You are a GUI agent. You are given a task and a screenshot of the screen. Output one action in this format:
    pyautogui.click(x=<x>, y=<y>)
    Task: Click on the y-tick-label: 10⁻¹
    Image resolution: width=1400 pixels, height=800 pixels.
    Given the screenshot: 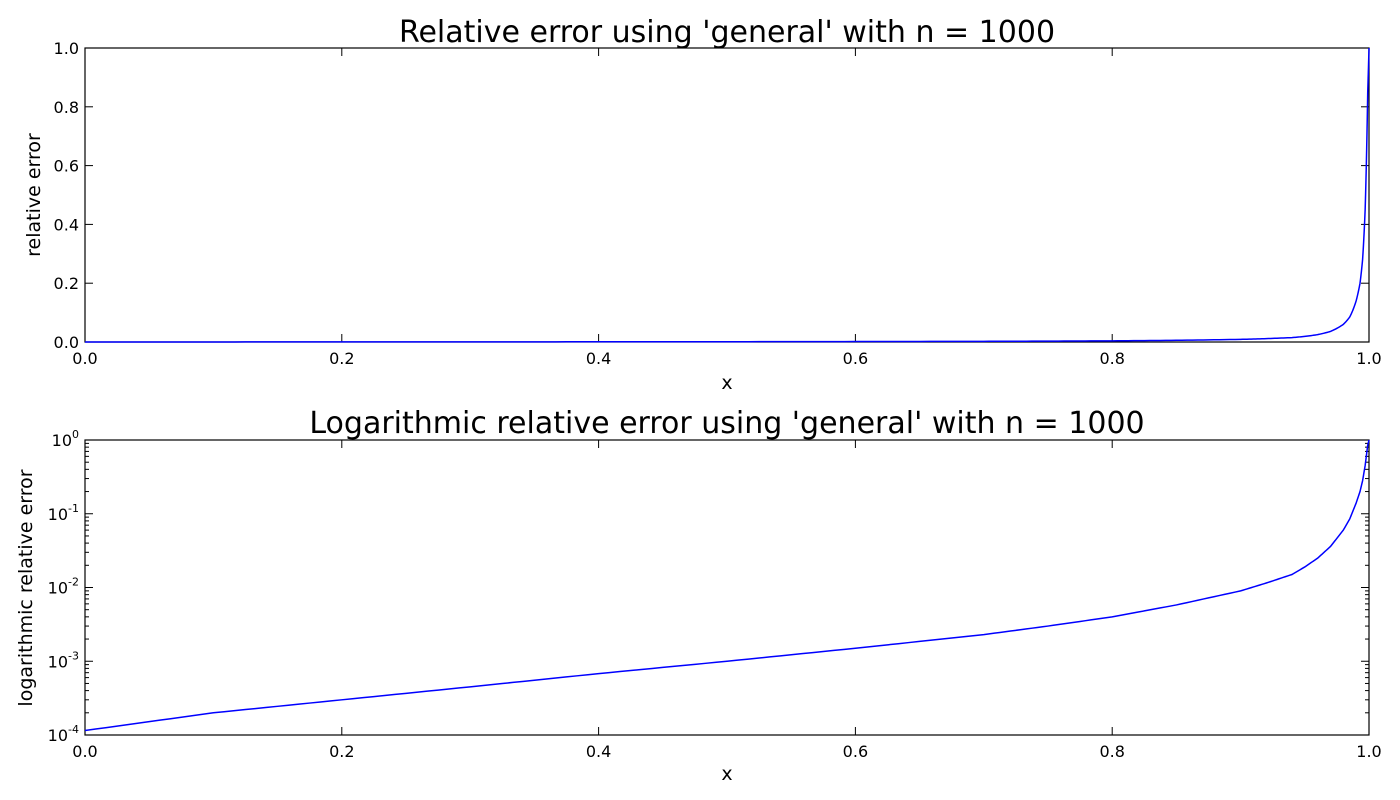 What is the action you would take?
    pyautogui.click(x=63, y=513)
    